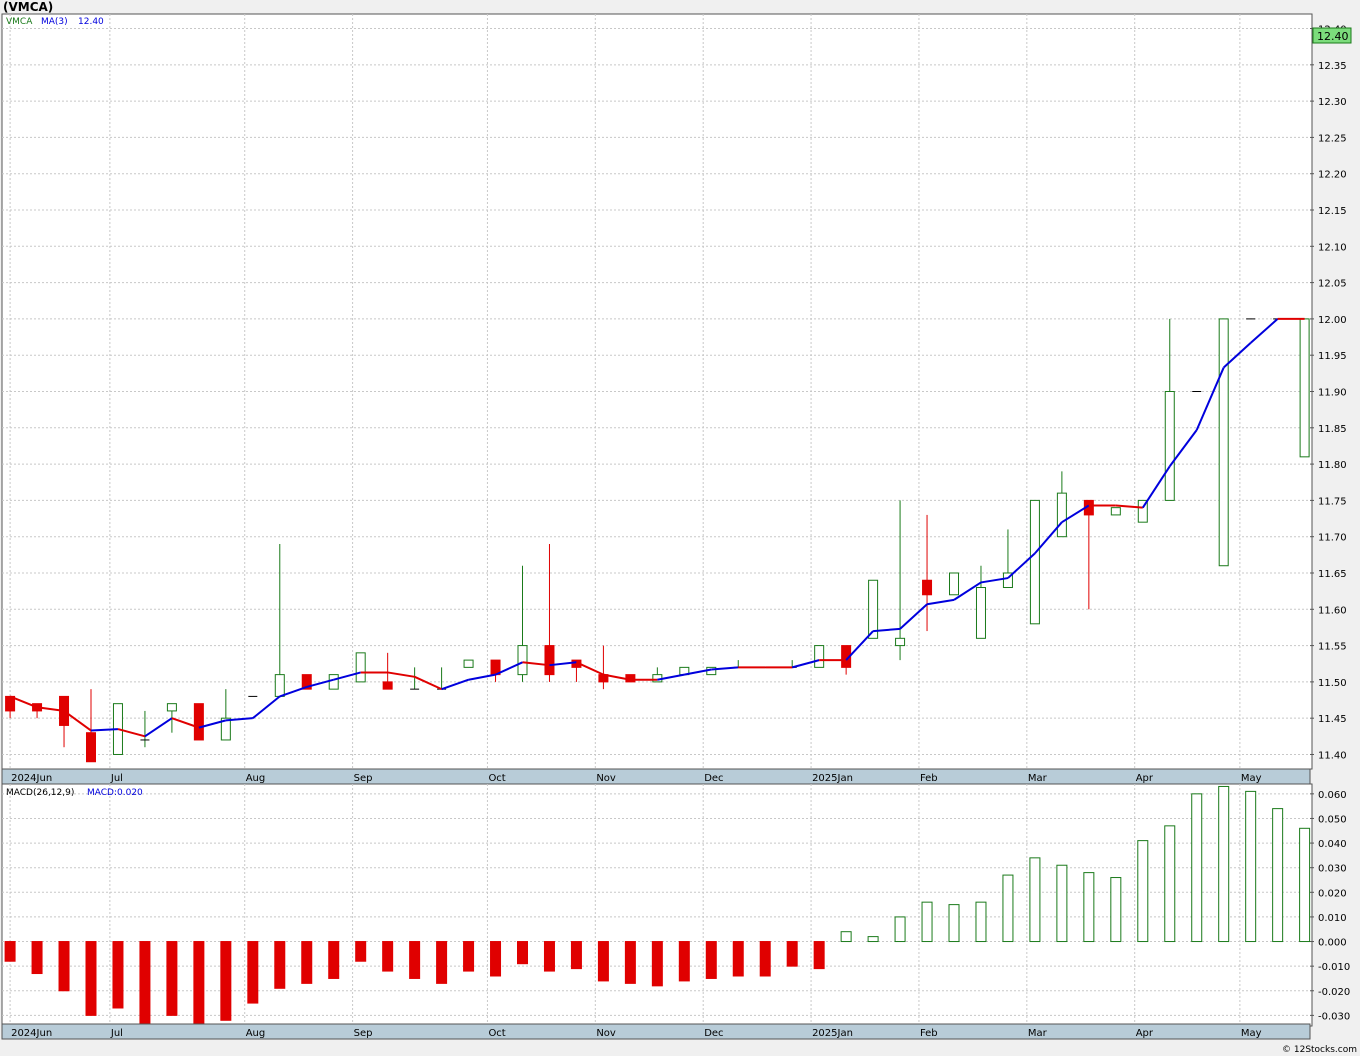 The image size is (1360, 1056). Describe the element at coordinates (929, 1033) in the screenshot. I see `month-label: Feb` at that location.